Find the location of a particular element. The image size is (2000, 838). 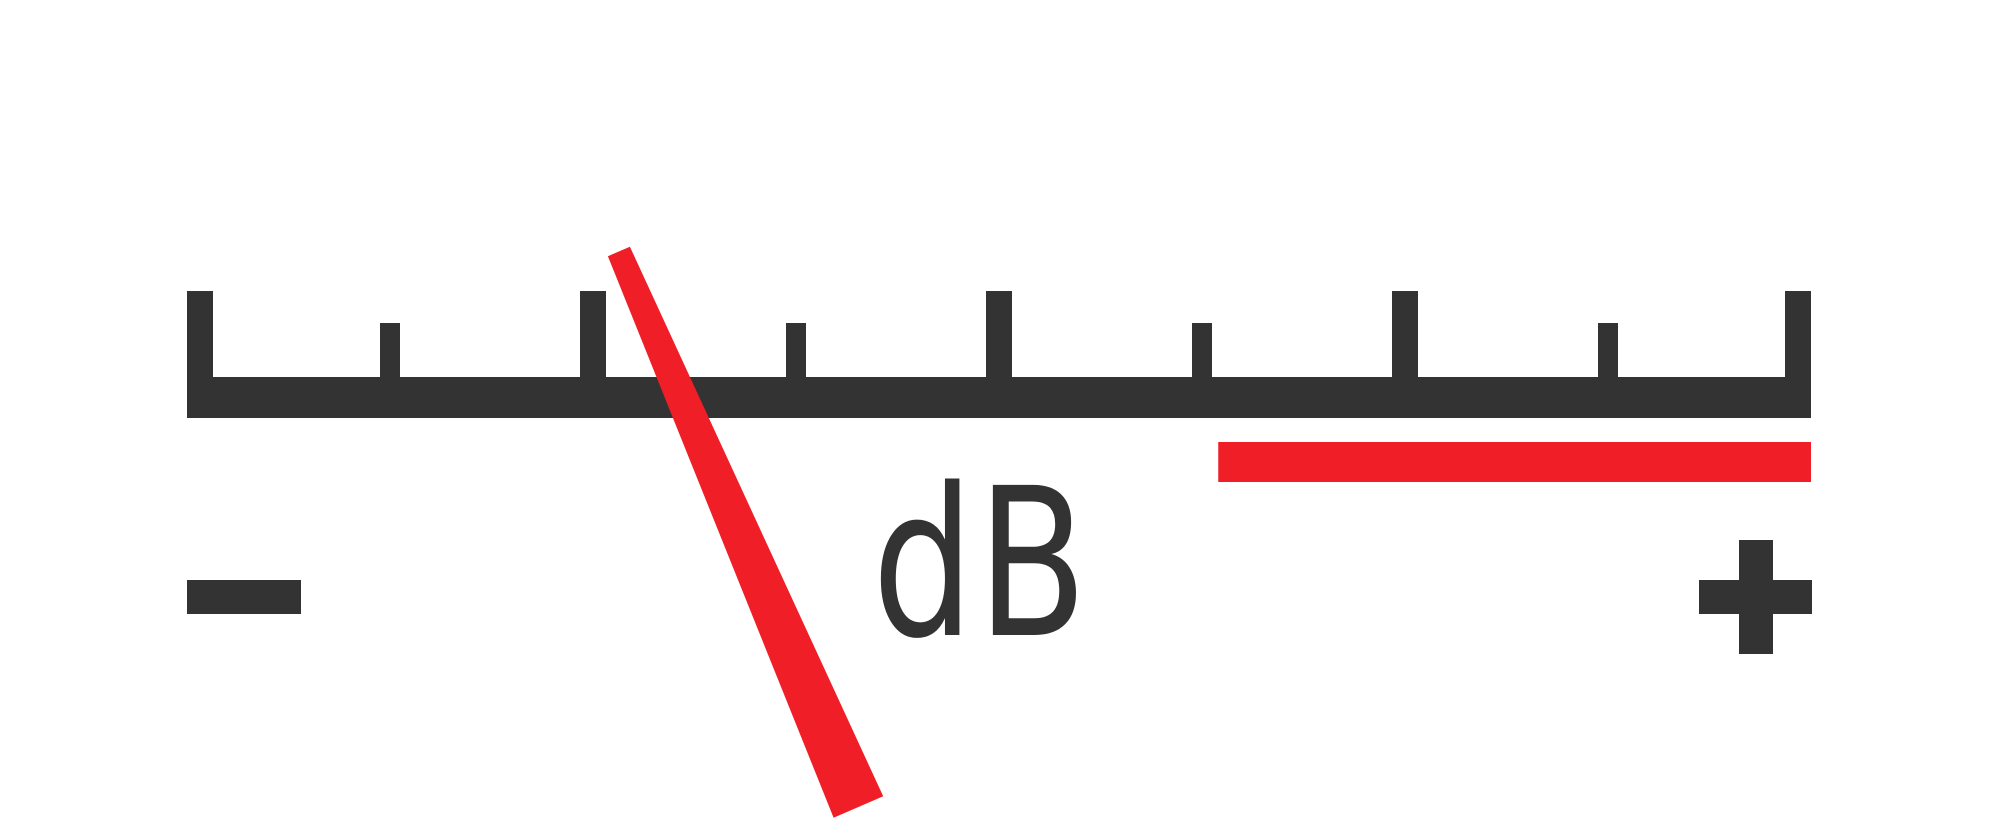

needle is located at coordinates (745, 532).